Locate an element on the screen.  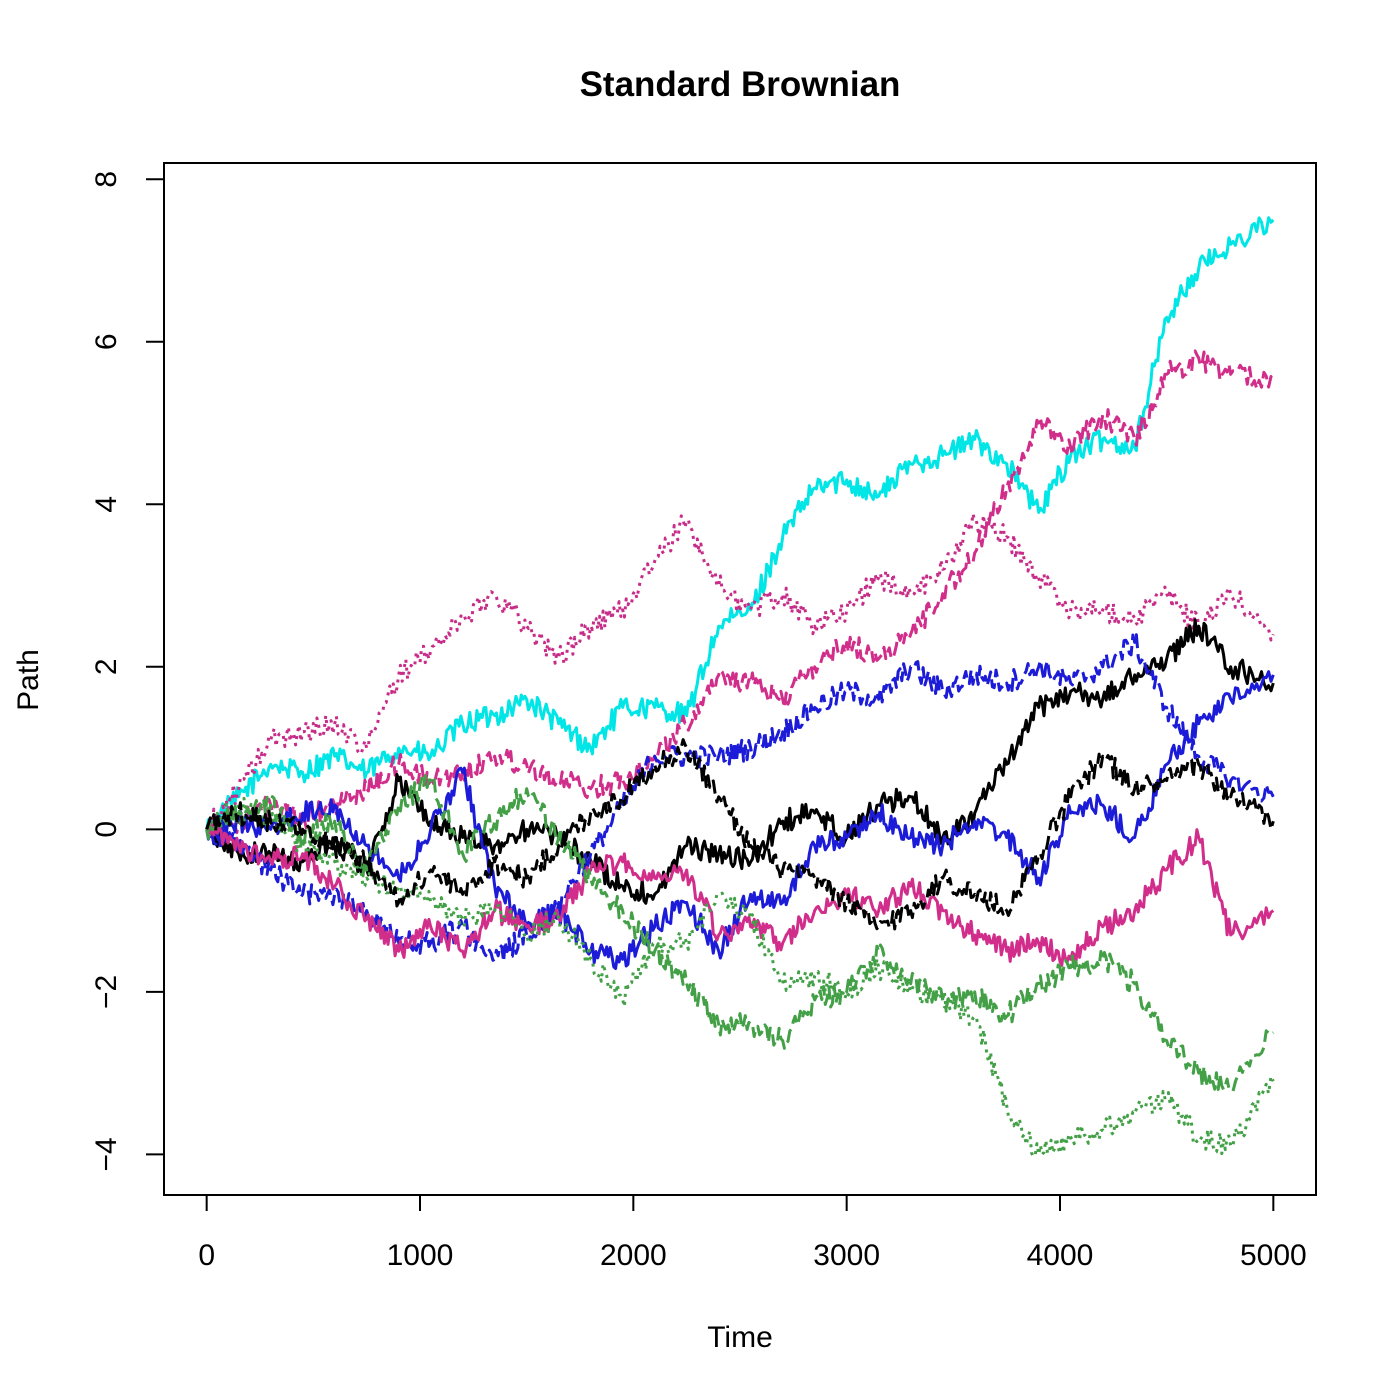
y-tick-label: 8 is located at coordinates (106, 179).